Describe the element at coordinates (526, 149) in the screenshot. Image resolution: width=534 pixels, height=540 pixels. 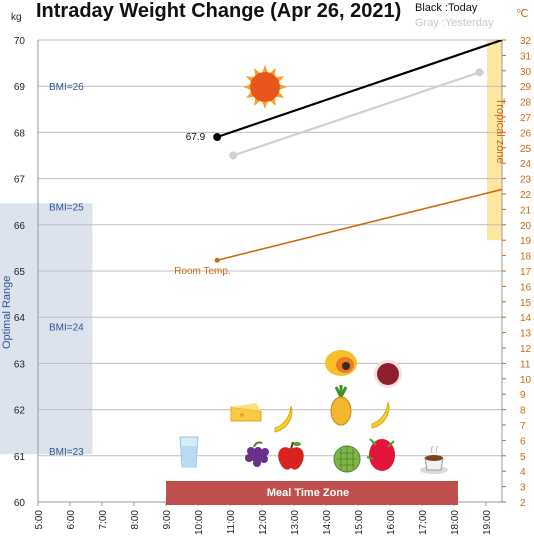
I see `right-tick-label: 25` at that location.